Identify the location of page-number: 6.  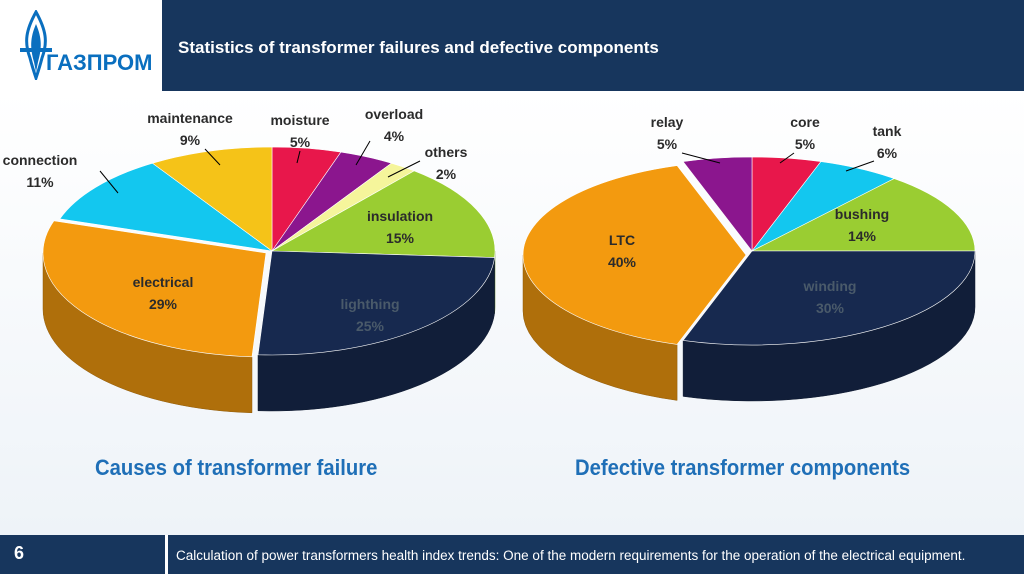
(19, 553).